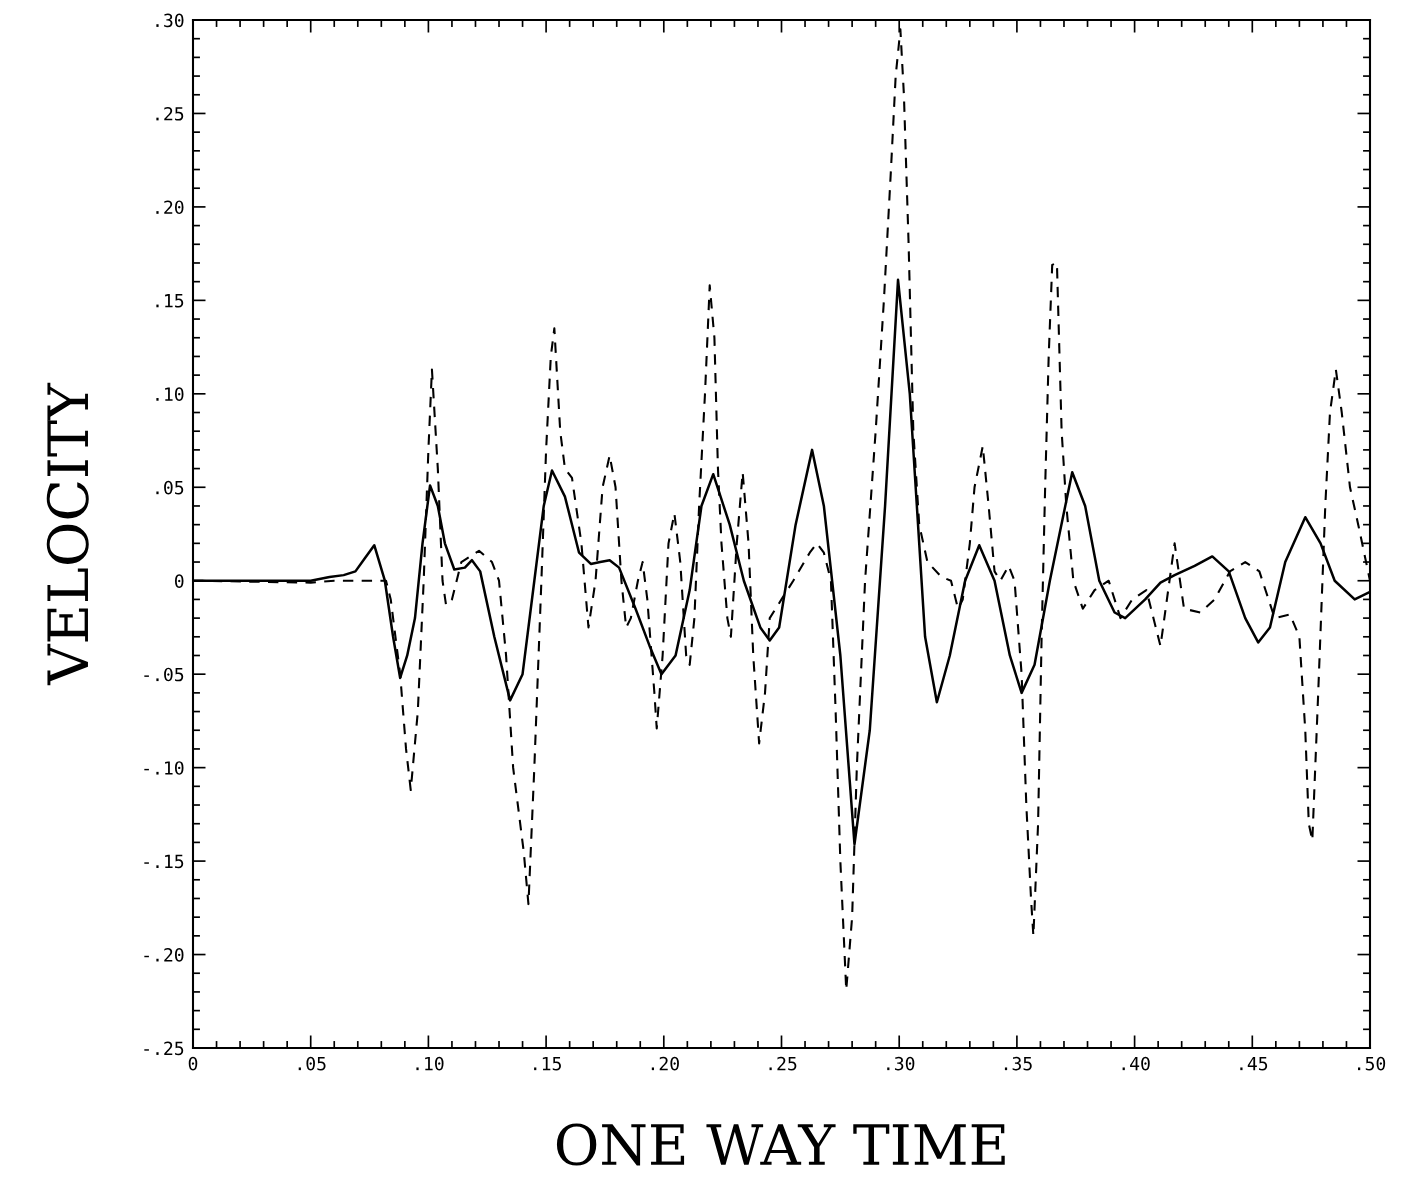 The height and width of the screenshot is (1194, 1403). I want to click on x-tick-label: .10, so click(430, 1063).